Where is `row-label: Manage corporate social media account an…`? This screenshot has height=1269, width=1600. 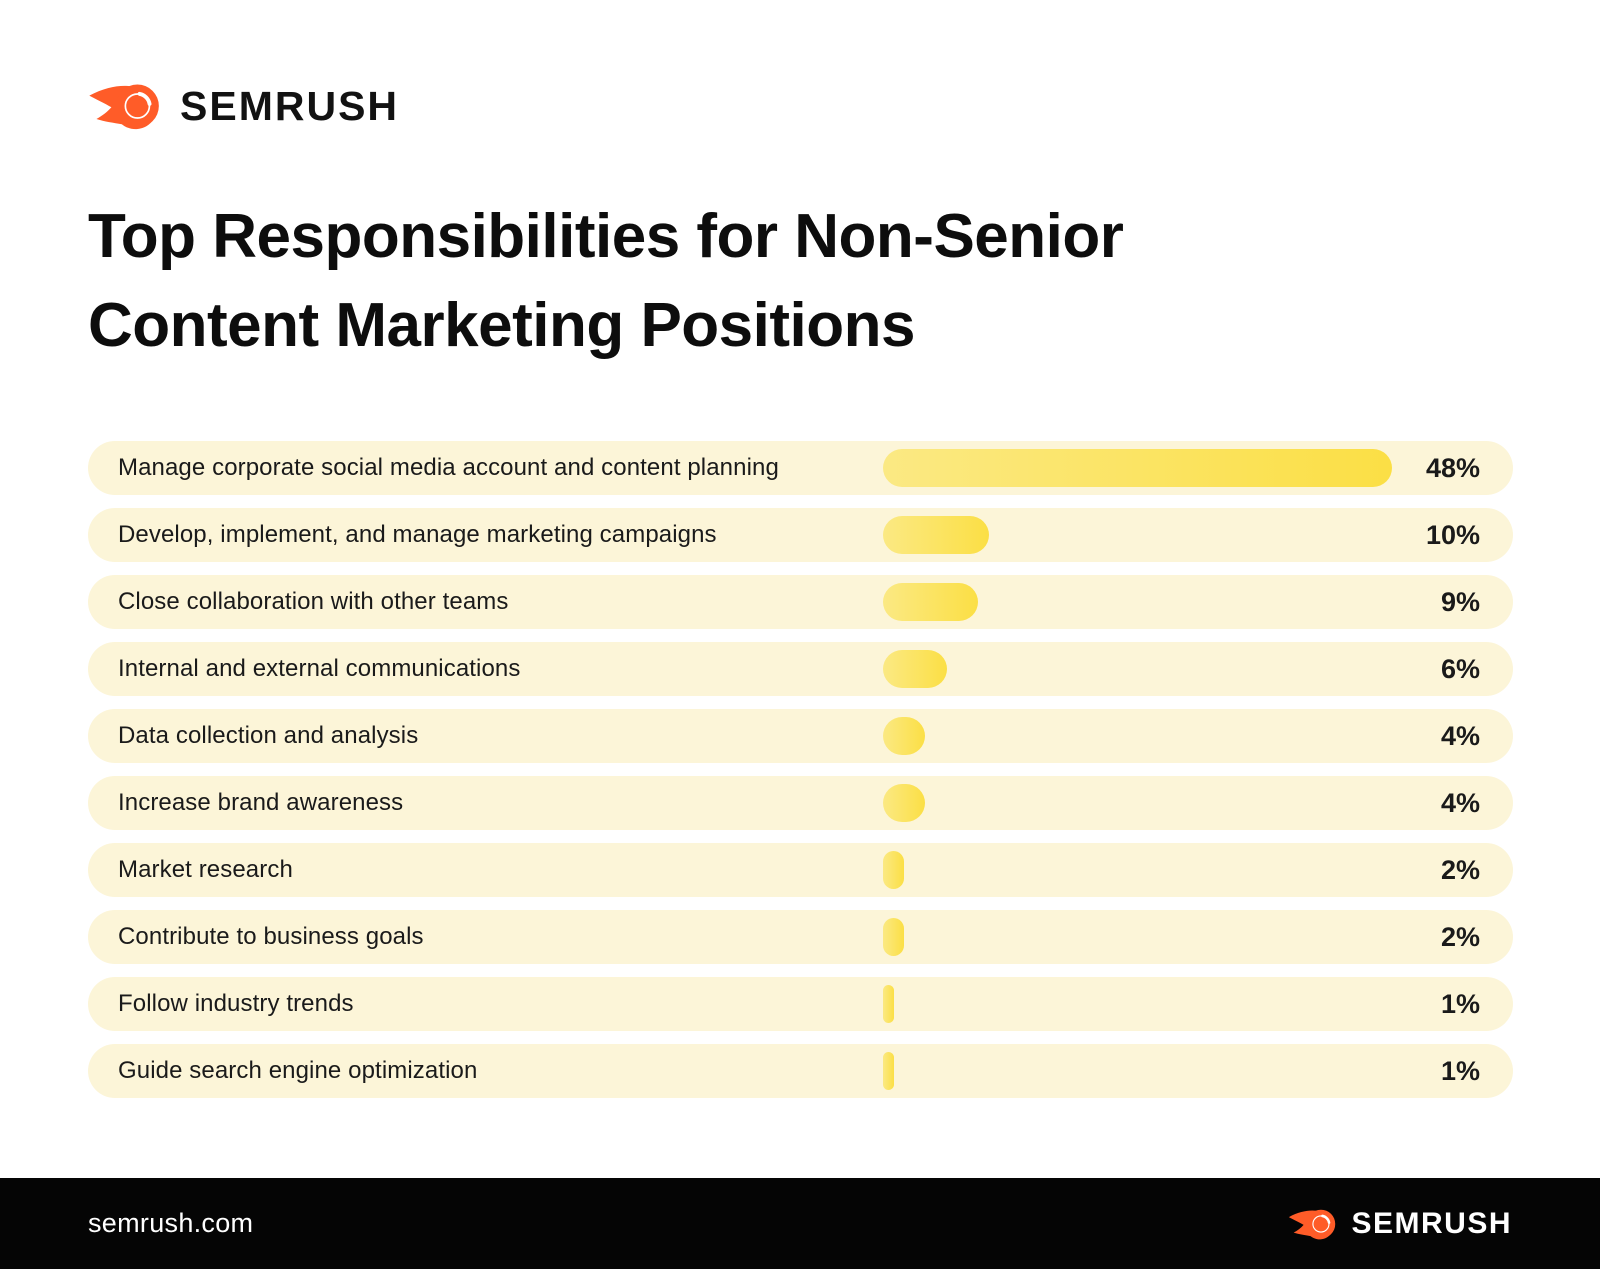 row-label: Manage corporate social media account an… is located at coordinates (448, 467).